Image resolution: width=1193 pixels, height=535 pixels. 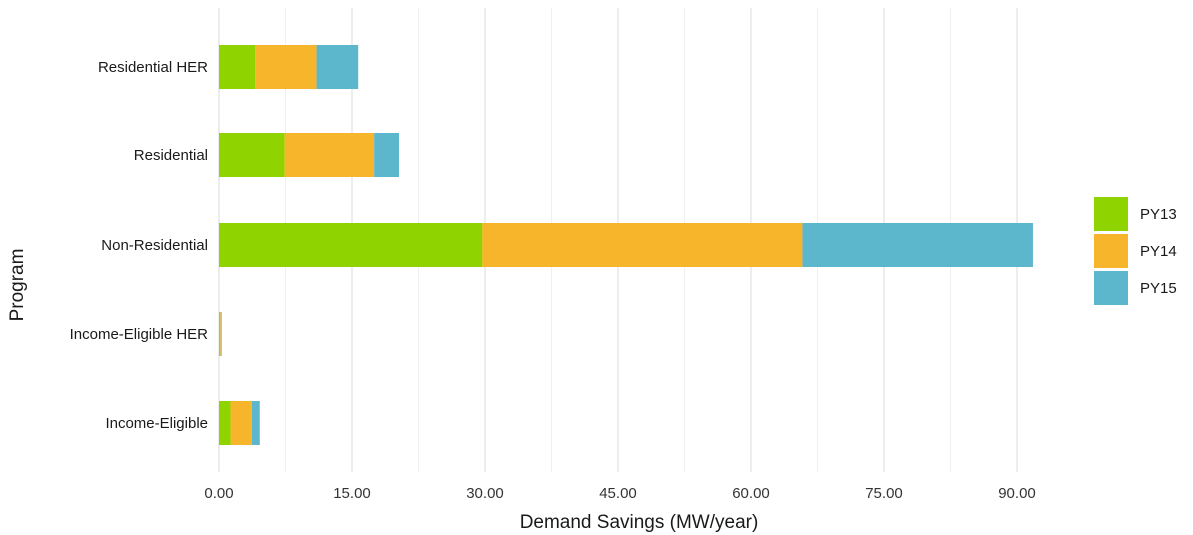 I want to click on x-axis-title: Demand Savings (MW/year), so click(x=639, y=522).